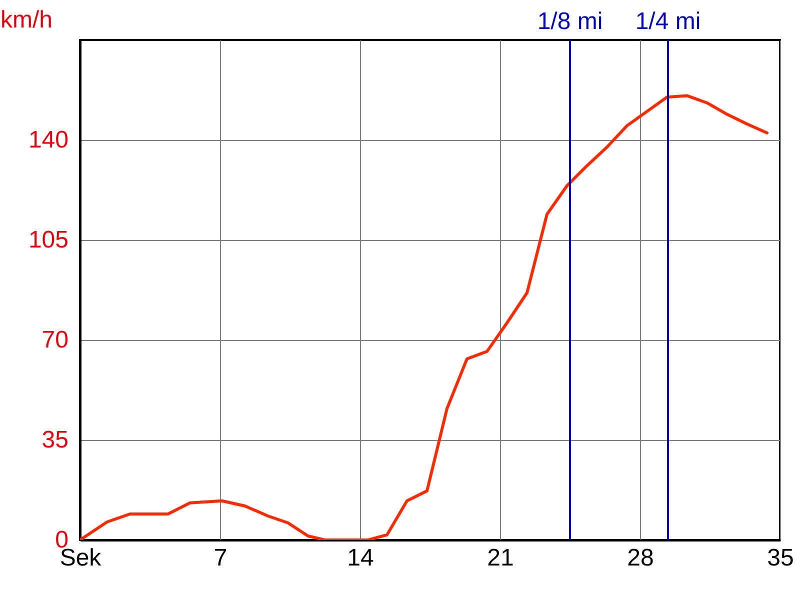 The height and width of the screenshot is (600, 800). What do you see at coordinates (570, 21) in the screenshot?
I see `ref-line-label: 1/8 mi` at bounding box center [570, 21].